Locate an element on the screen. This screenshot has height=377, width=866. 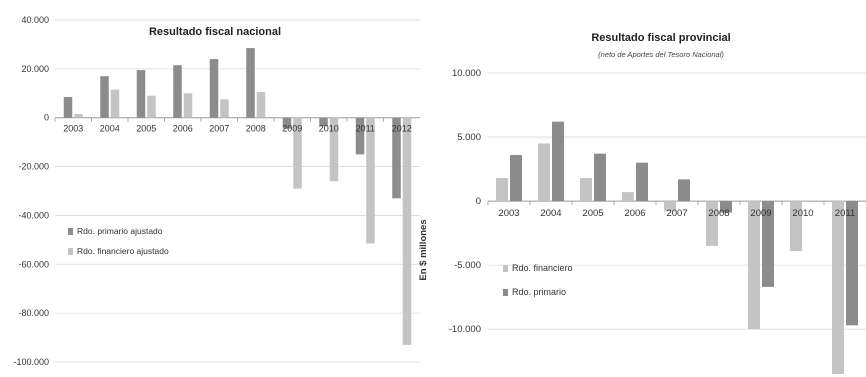
bar-2008-rdo-primario-ajustado is located at coordinates (250, 83).